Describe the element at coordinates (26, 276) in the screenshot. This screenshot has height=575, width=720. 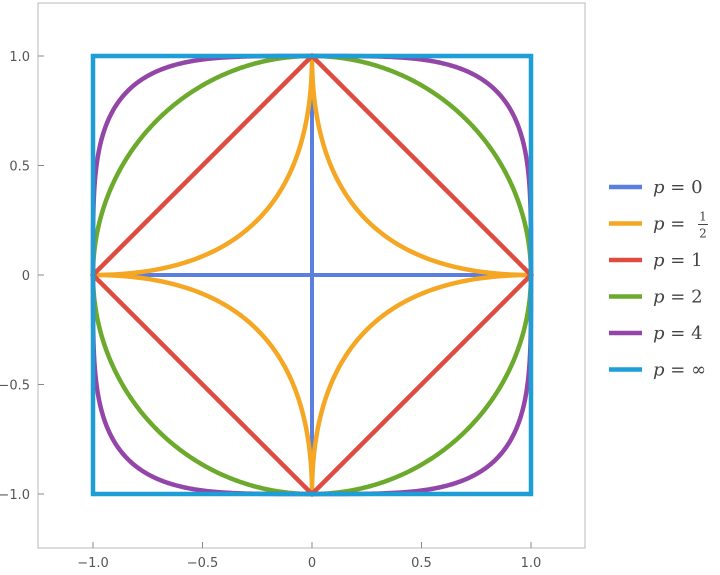
I see `y-tick-label: 0` at that location.